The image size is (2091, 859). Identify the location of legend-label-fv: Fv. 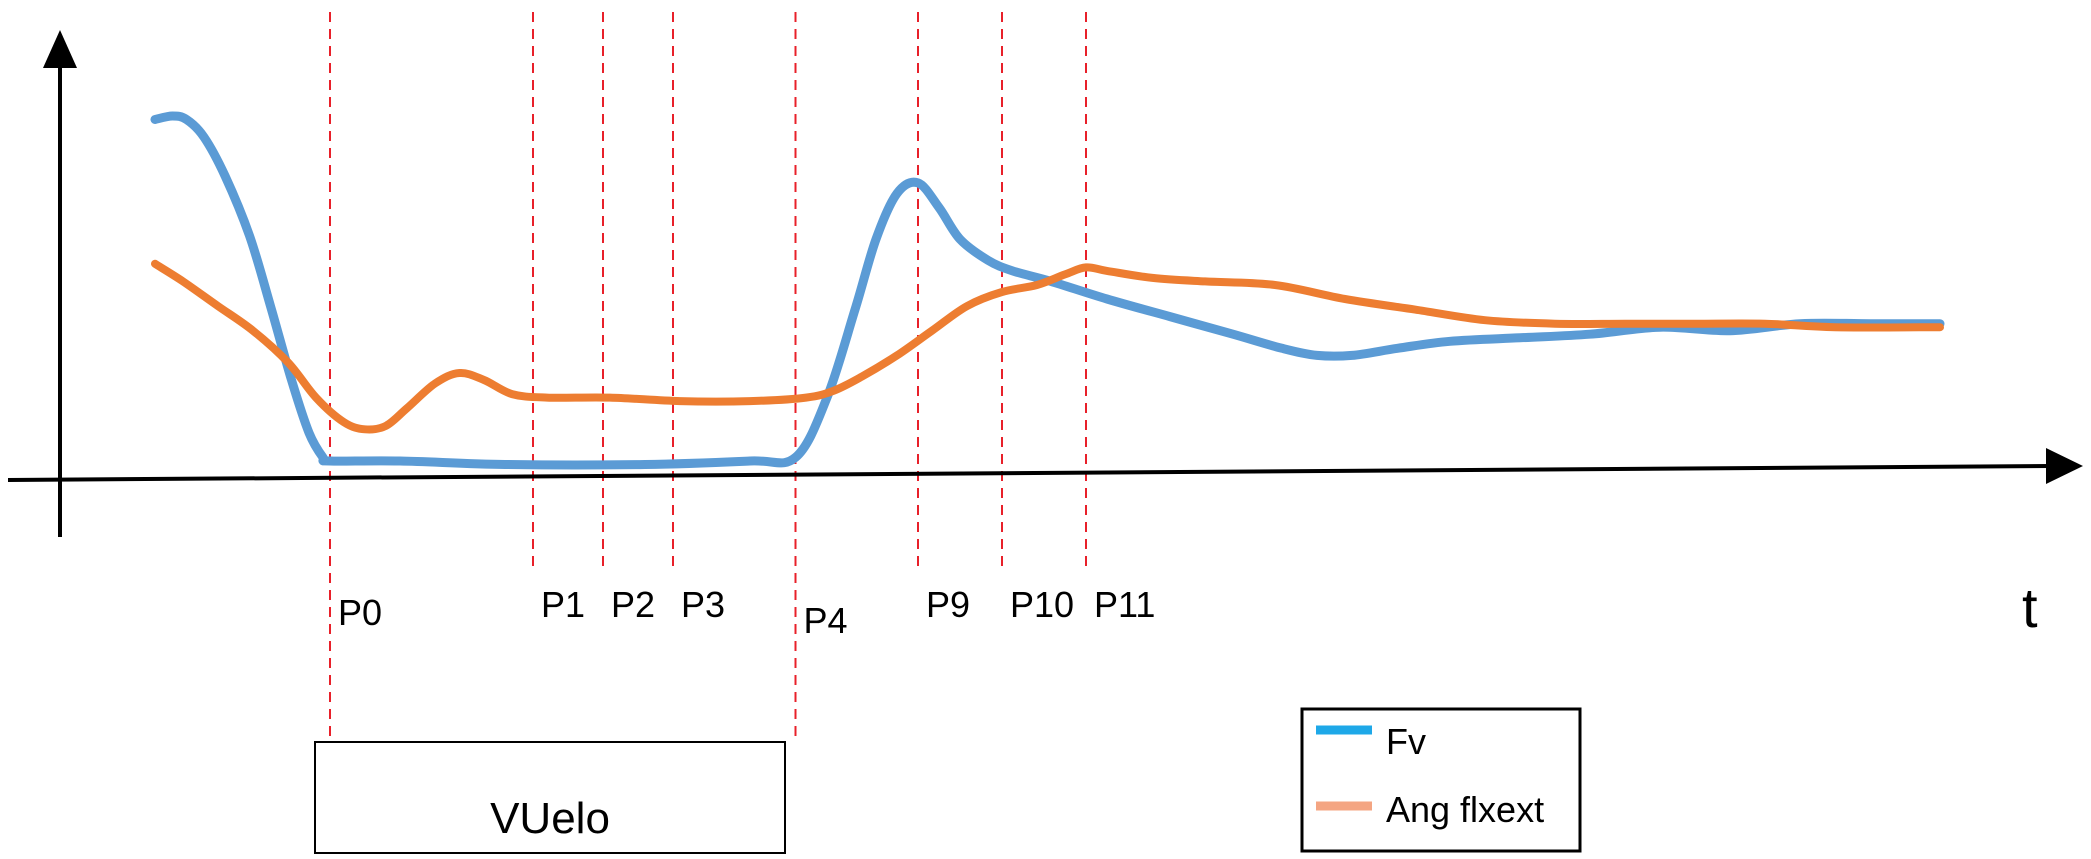
(1406, 741).